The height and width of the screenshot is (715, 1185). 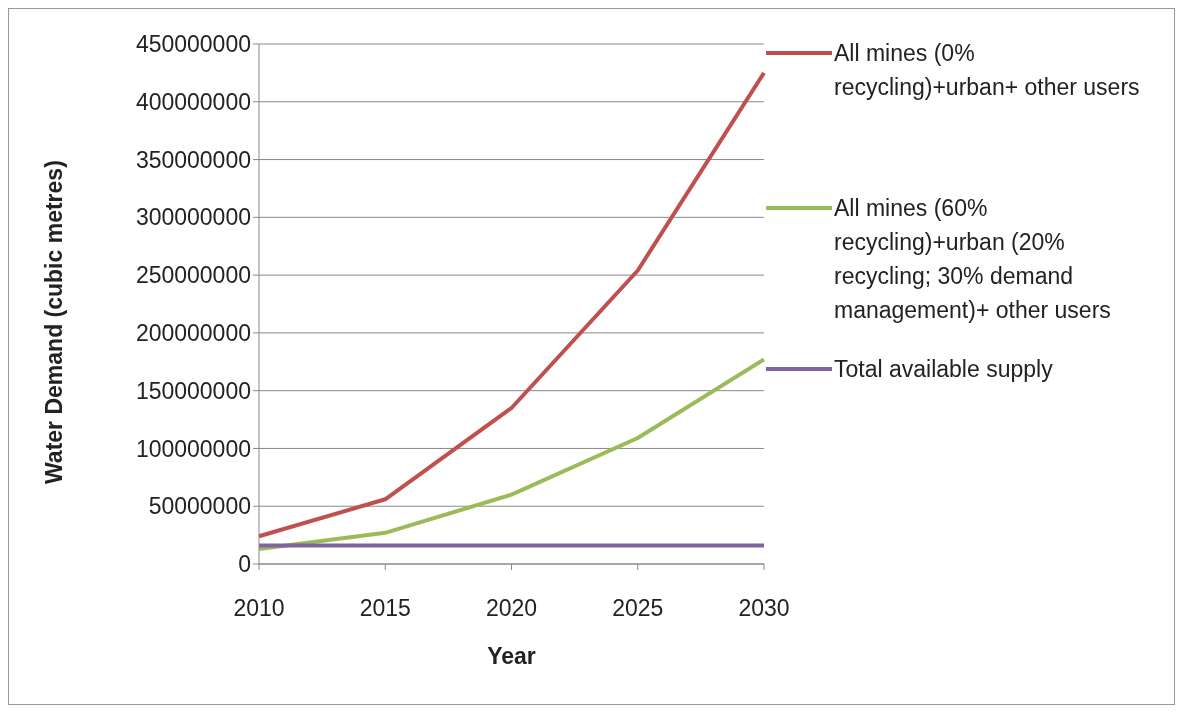 What do you see at coordinates (244, 564) in the screenshot?
I see `y-tick-label: 0` at bounding box center [244, 564].